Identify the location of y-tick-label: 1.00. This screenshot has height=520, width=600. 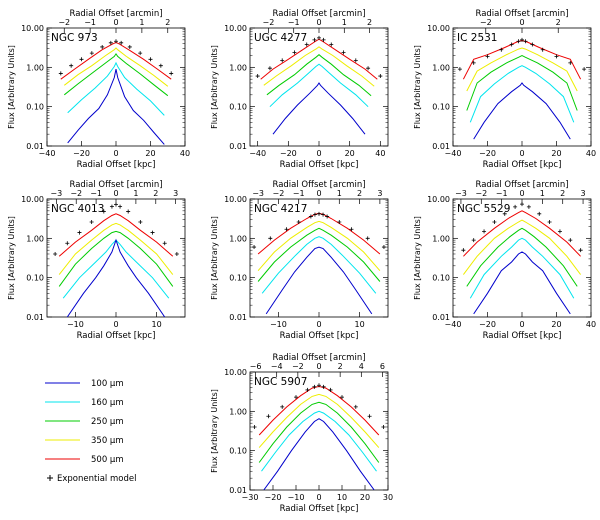
(441, 67).